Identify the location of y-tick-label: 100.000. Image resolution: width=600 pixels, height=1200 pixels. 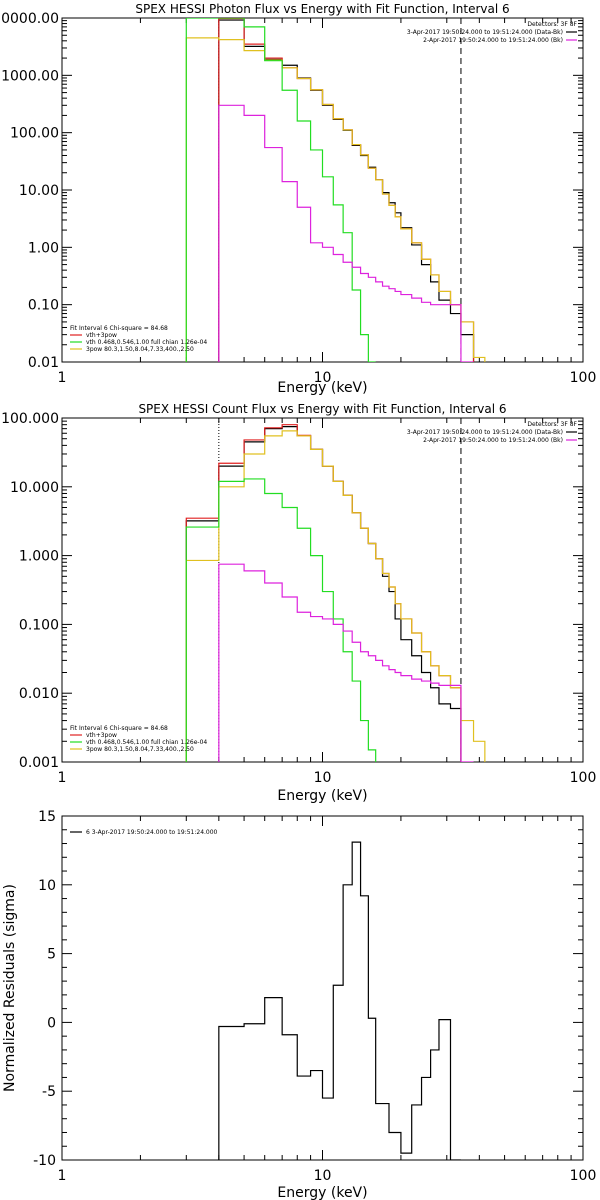
(30, 419).